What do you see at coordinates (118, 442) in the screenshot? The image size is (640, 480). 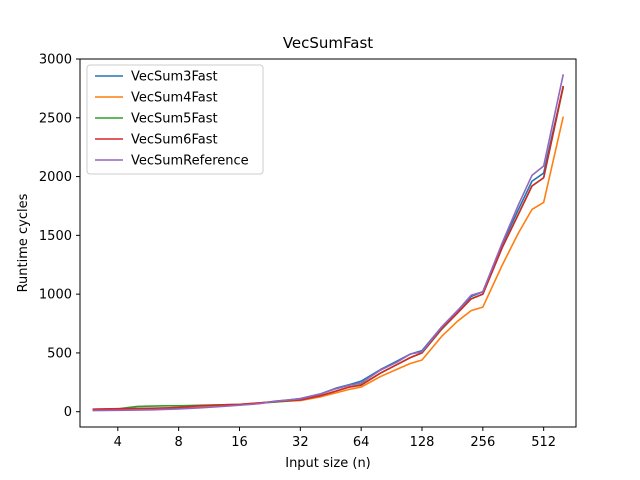 I see `x-tick-label: 4` at bounding box center [118, 442].